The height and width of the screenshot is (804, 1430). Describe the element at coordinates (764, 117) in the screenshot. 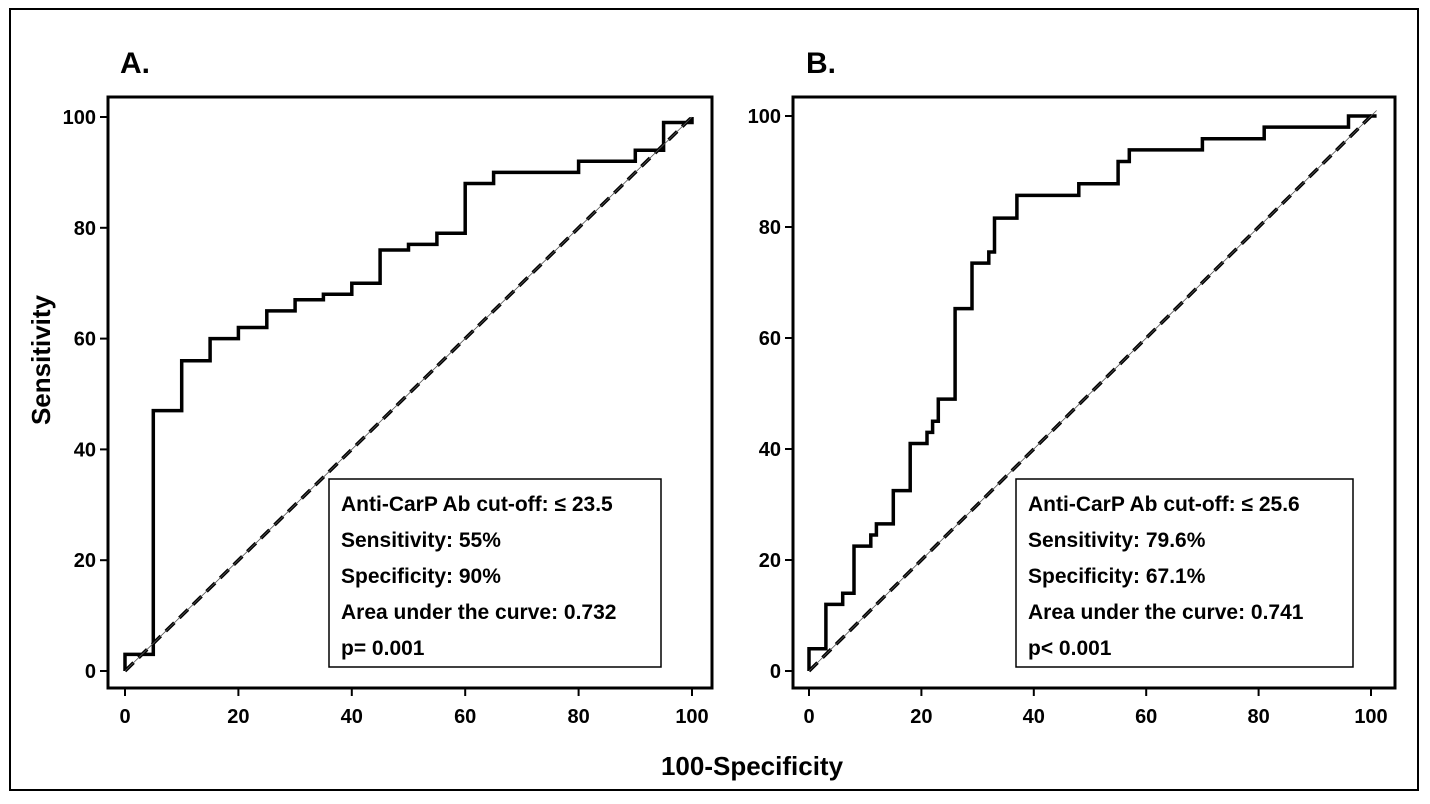

I see `panel-b-y-tick-label: 100` at that location.